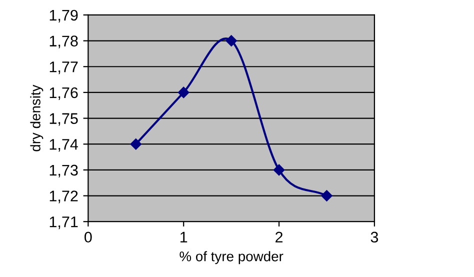  Describe the element at coordinates (64, 145) in the screenshot. I see `y-tick-label: 1,74` at that location.